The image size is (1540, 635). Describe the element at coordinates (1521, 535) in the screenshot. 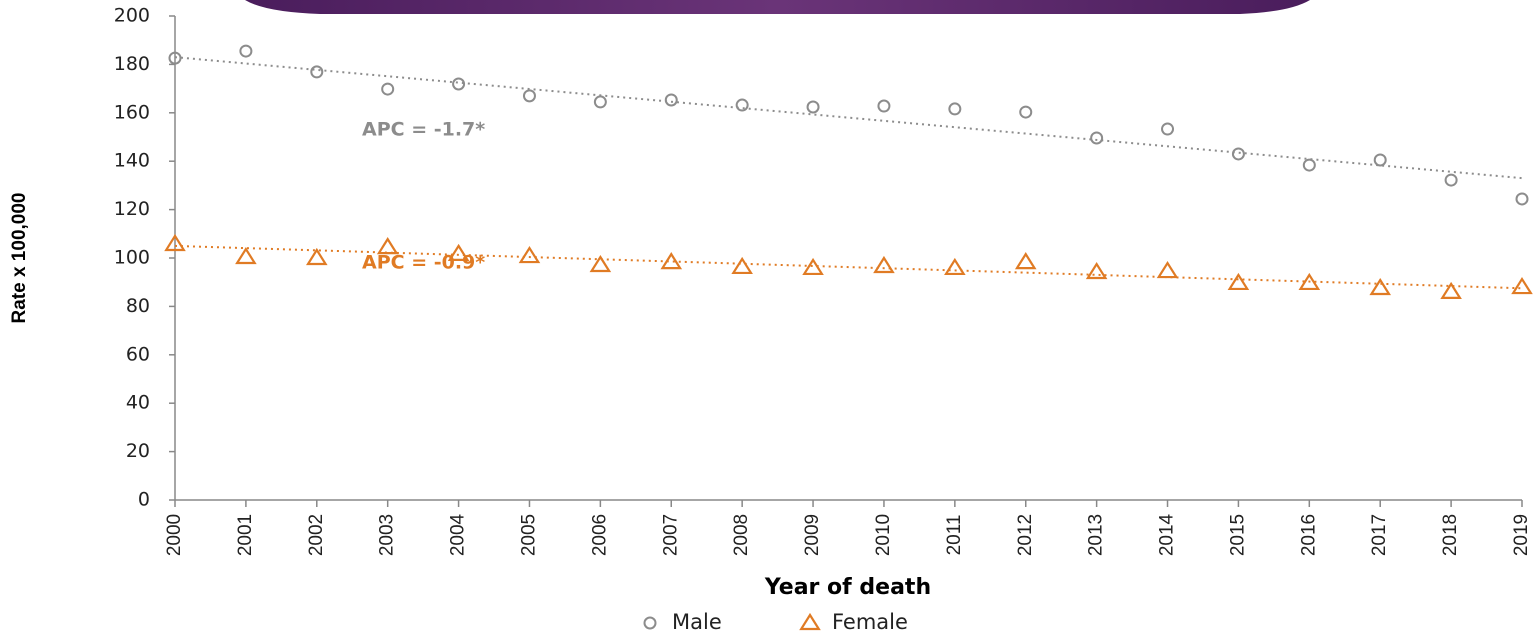

I see `x-tick-label: 2019` at that location.